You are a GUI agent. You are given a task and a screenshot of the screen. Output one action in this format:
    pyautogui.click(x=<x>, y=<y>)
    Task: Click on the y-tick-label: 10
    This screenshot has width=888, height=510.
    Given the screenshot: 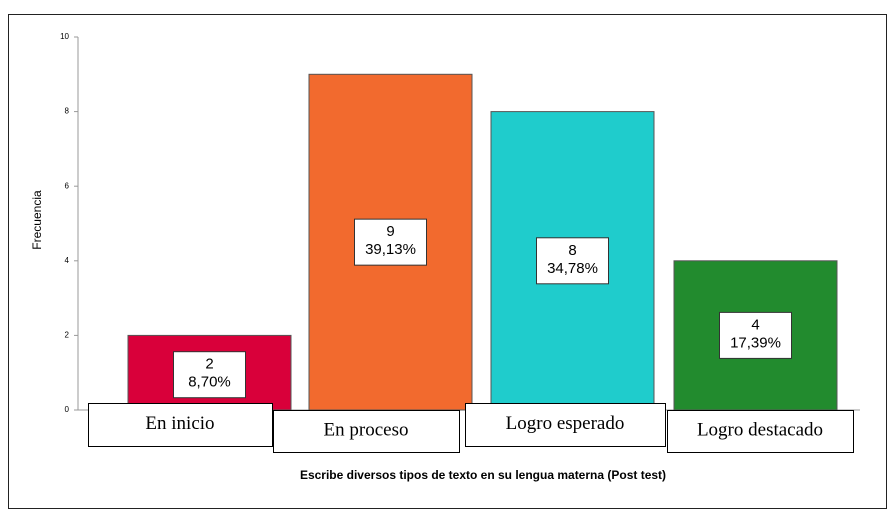 What is the action you would take?
    pyautogui.click(x=64, y=36)
    